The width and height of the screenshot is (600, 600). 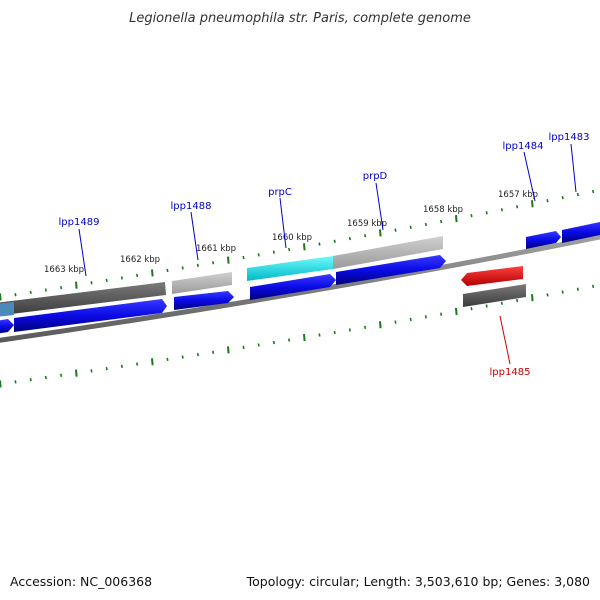 I want to click on leader-lpp1484, so click(x=529, y=176).